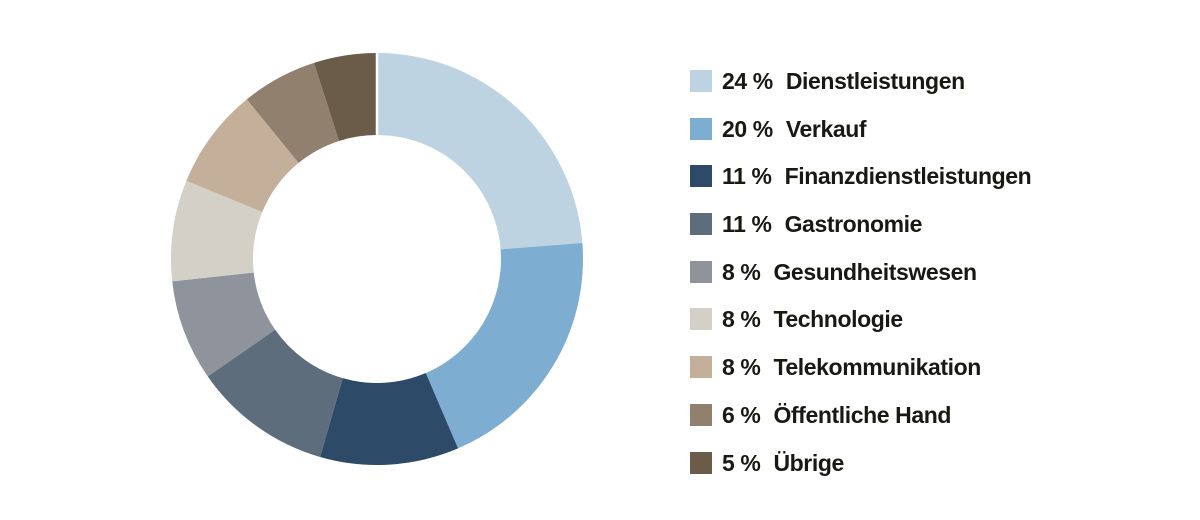 This screenshot has height=520, width=1200. What do you see at coordinates (877, 367) in the screenshot?
I see `legend-label: Telekommunikation` at bounding box center [877, 367].